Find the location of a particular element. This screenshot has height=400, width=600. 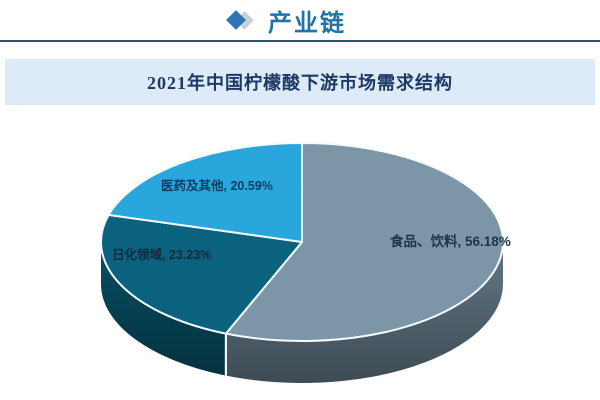

chart-title-bar: 2021年中国柠檬酸下游市场需求结构 is located at coordinates (300, 82).